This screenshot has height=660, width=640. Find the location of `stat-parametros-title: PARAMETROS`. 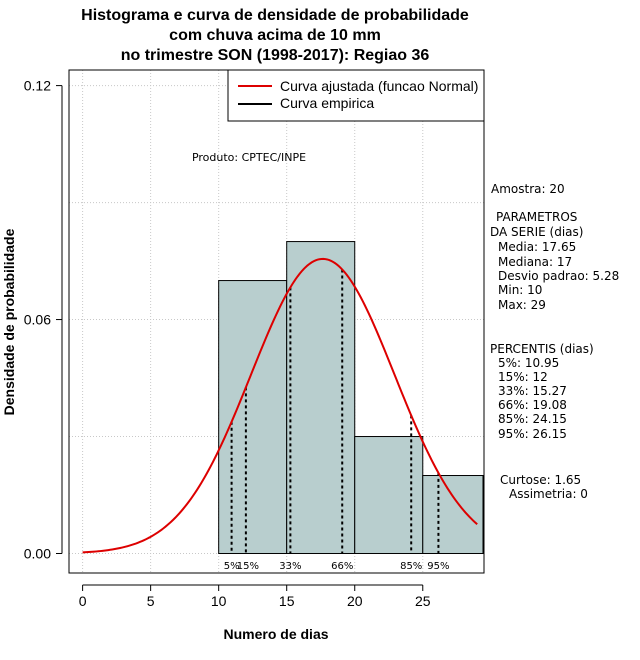

stat-parametros-title: PARAMETROS is located at coordinates (536, 217).